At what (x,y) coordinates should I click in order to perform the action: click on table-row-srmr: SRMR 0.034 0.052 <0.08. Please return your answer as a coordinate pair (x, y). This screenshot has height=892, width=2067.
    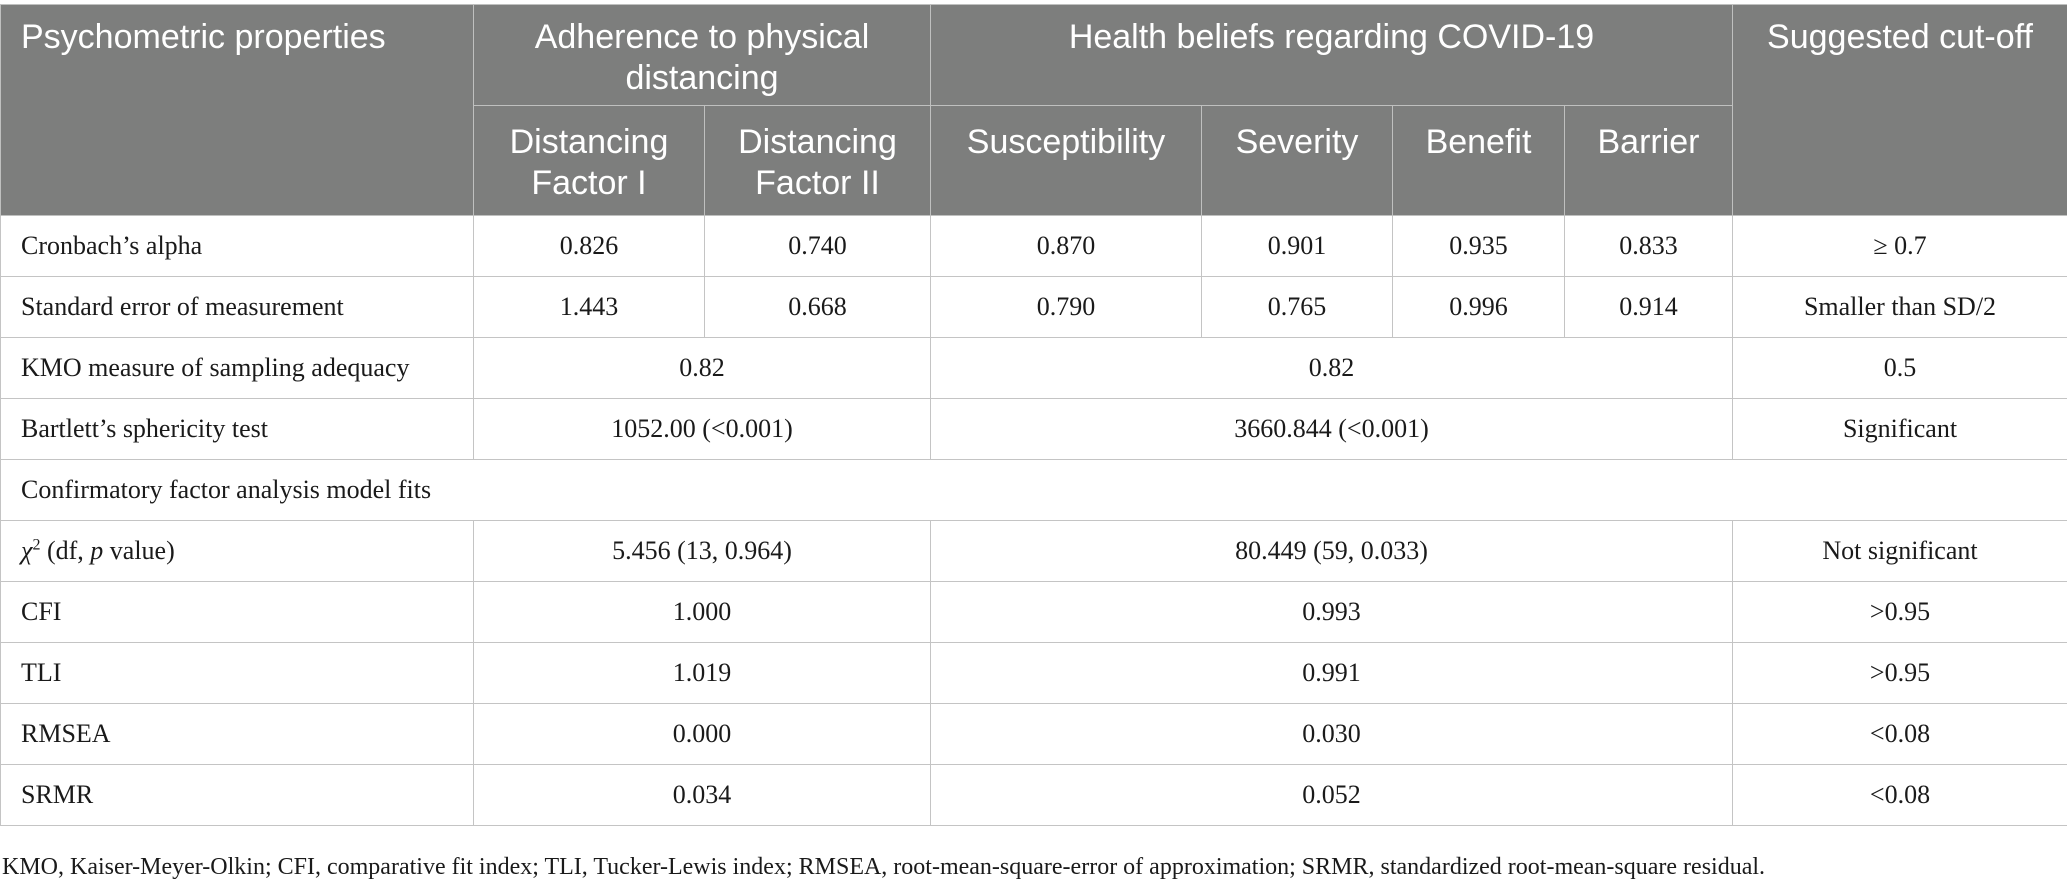
    Looking at the image, I should click on (1033, 795).